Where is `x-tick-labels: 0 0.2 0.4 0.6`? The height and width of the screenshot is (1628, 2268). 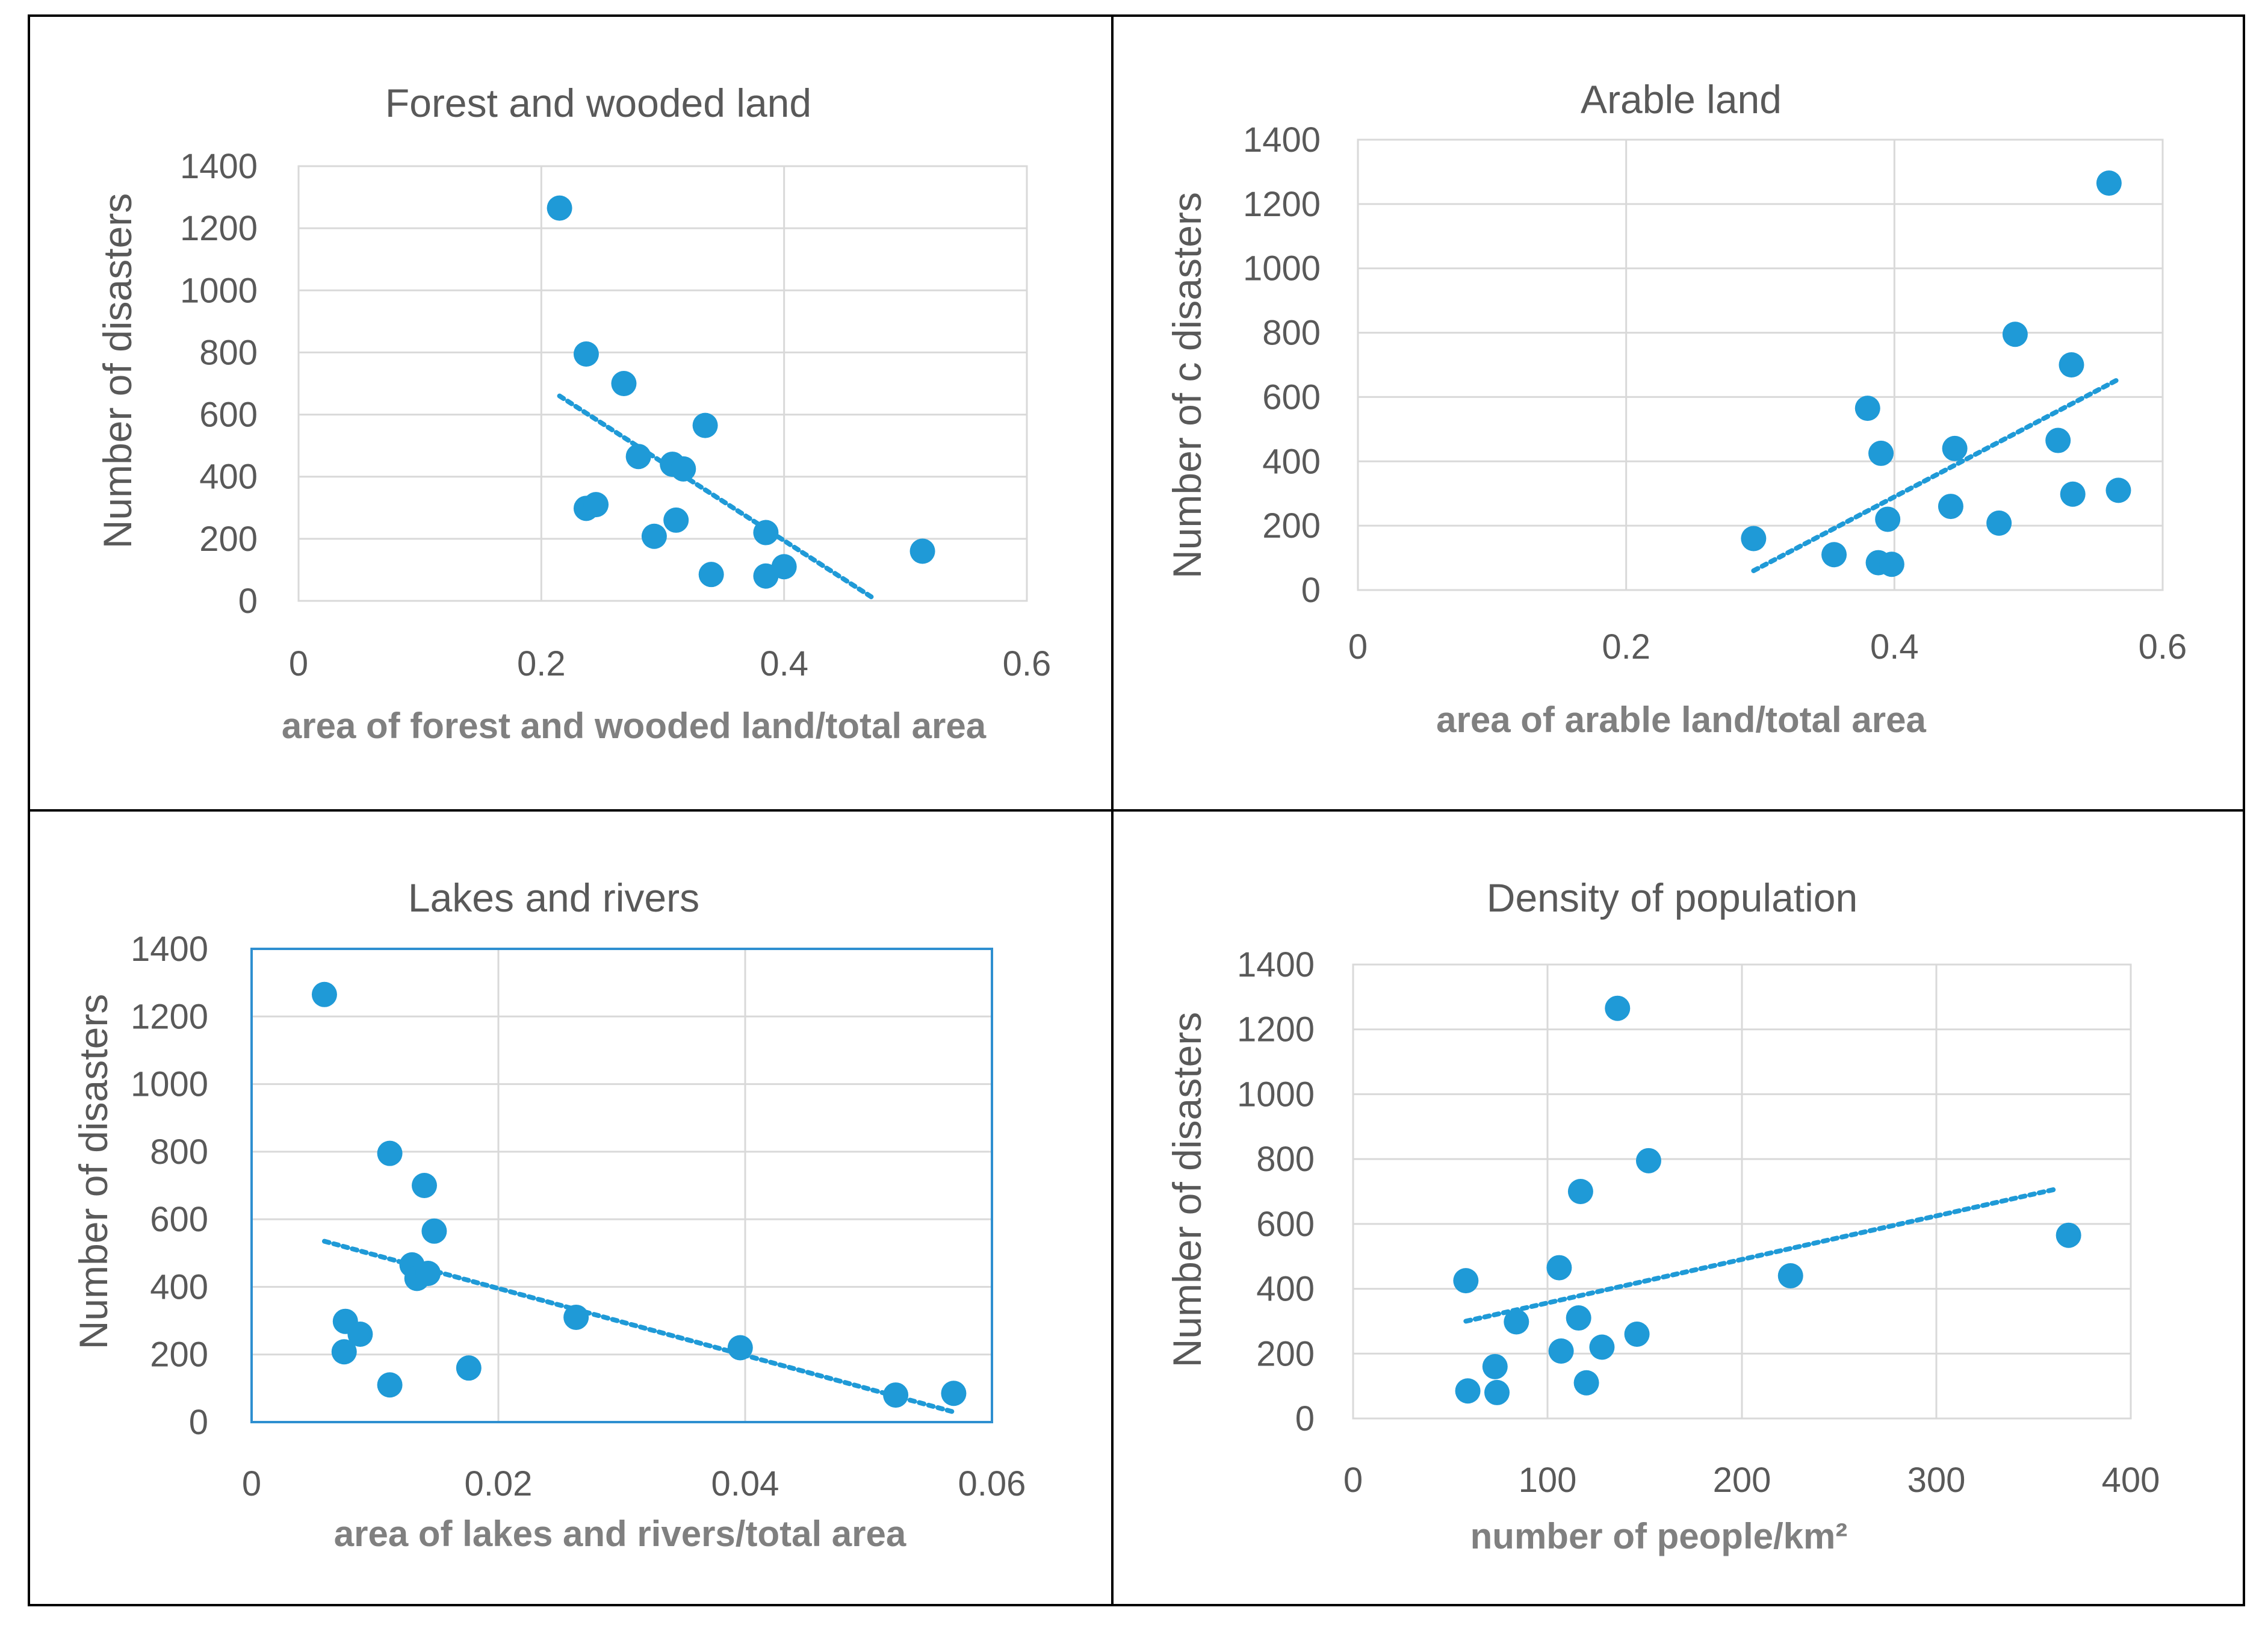 x-tick-labels: 0 0.2 0.4 0.6 is located at coordinates (670, 663).